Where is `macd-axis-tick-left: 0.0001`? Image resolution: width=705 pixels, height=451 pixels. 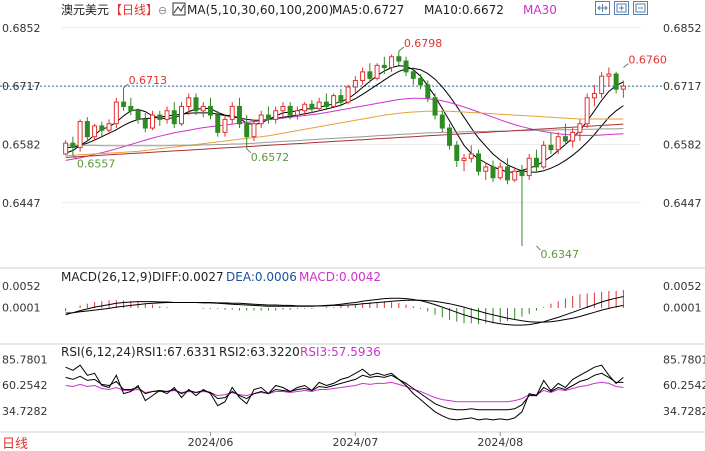 macd-axis-tick-left: 0.0001 is located at coordinates (21, 308).